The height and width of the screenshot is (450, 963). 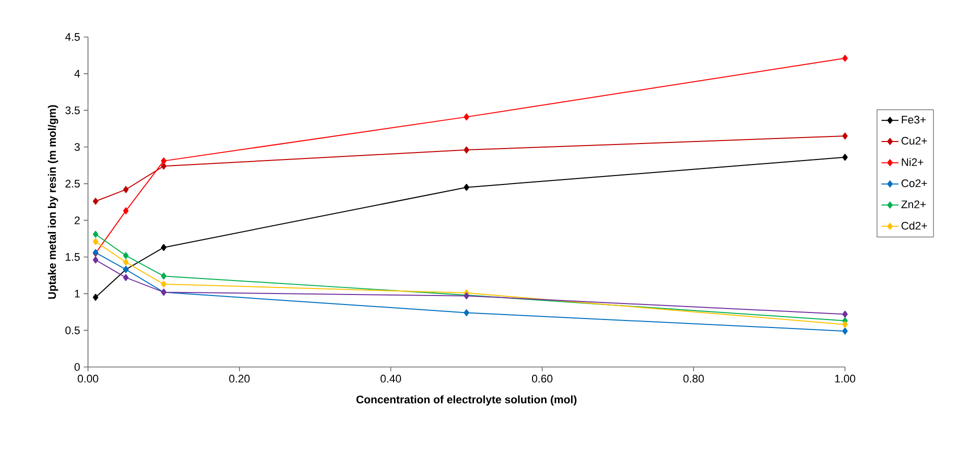 I want to click on y-tick-label: 2.5, so click(x=73, y=184).